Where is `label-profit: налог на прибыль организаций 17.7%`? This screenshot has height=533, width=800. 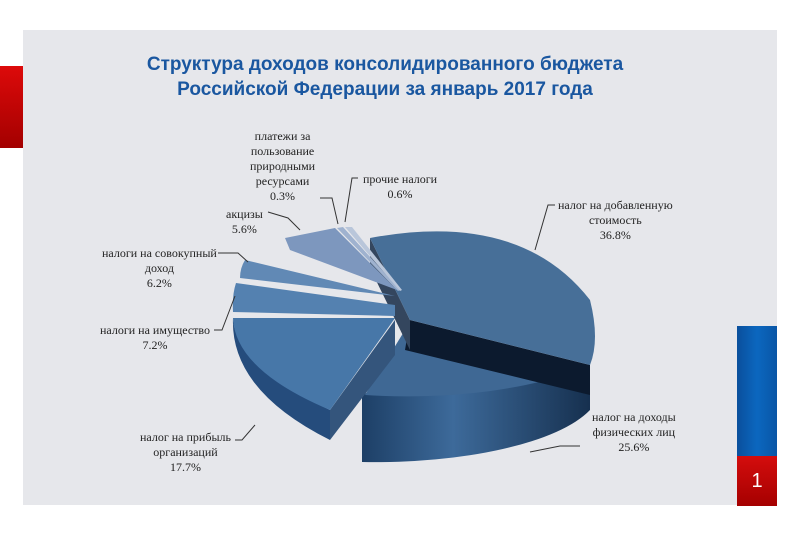 label-profit: налог на прибыль организаций 17.7% is located at coordinates (185, 452).